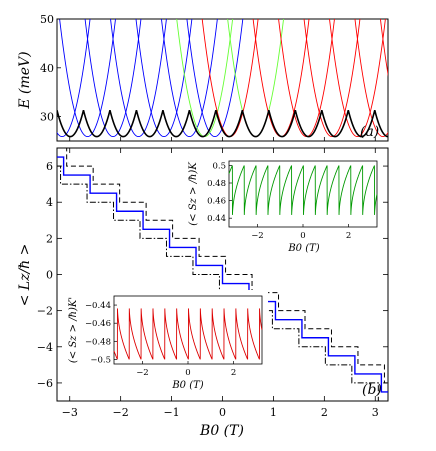  What do you see at coordinates (47, 68) in the screenshot?
I see `panel-a-ytick-label-1: 40` at bounding box center [47, 68].